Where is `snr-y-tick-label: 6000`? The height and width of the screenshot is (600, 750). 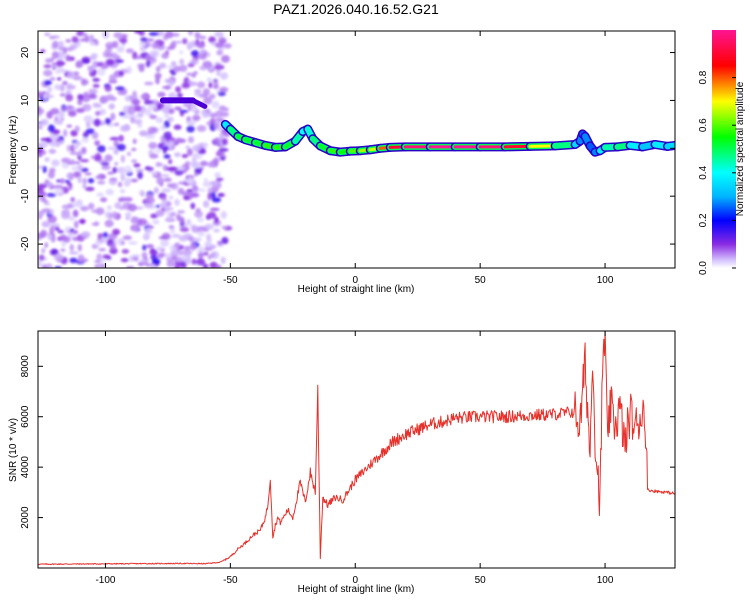 snr-y-tick-label: 6000 is located at coordinates (25, 416).